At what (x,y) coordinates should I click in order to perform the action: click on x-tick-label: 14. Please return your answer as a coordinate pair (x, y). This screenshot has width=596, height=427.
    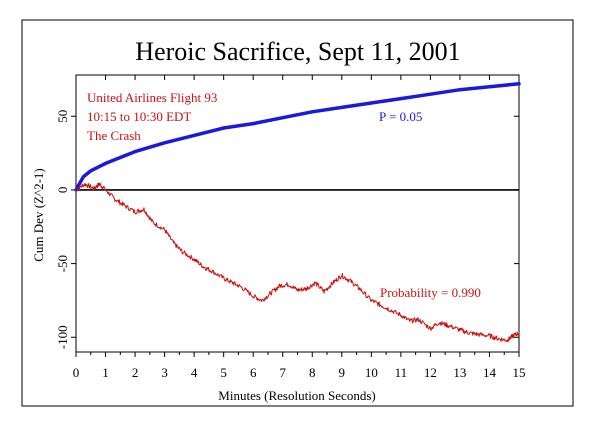
    Looking at the image, I should click on (490, 372).